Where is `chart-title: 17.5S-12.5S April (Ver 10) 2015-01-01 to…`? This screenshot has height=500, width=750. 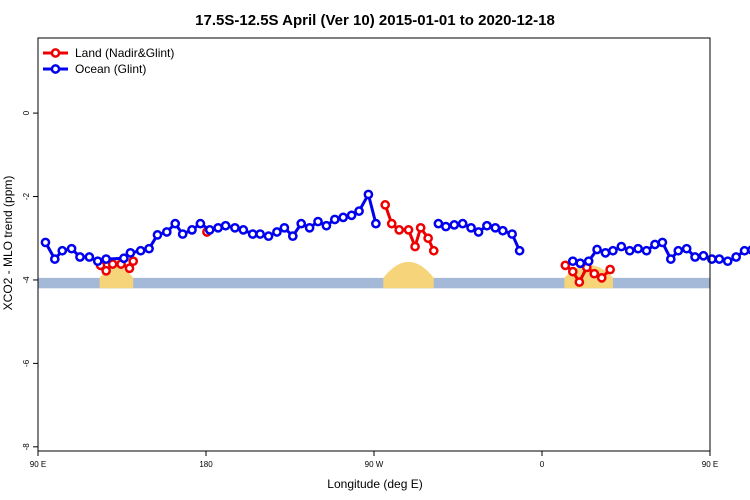 chart-title: 17.5S-12.5S April (Ver 10) 2015-01-01 to… is located at coordinates (375, 20).